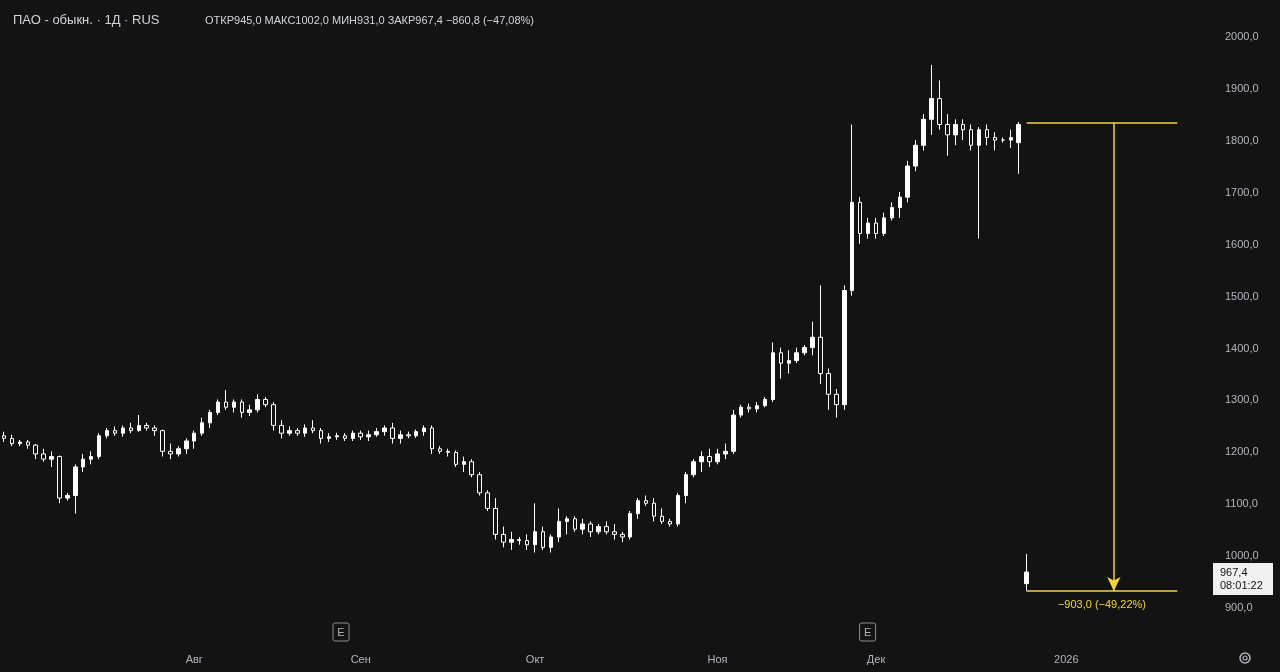 The width and height of the screenshot is (1280, 672). What do you see at coordinates (1234, 571) in the screenshot?
I see `text: 967,4` at bounding box center [1234, 571].